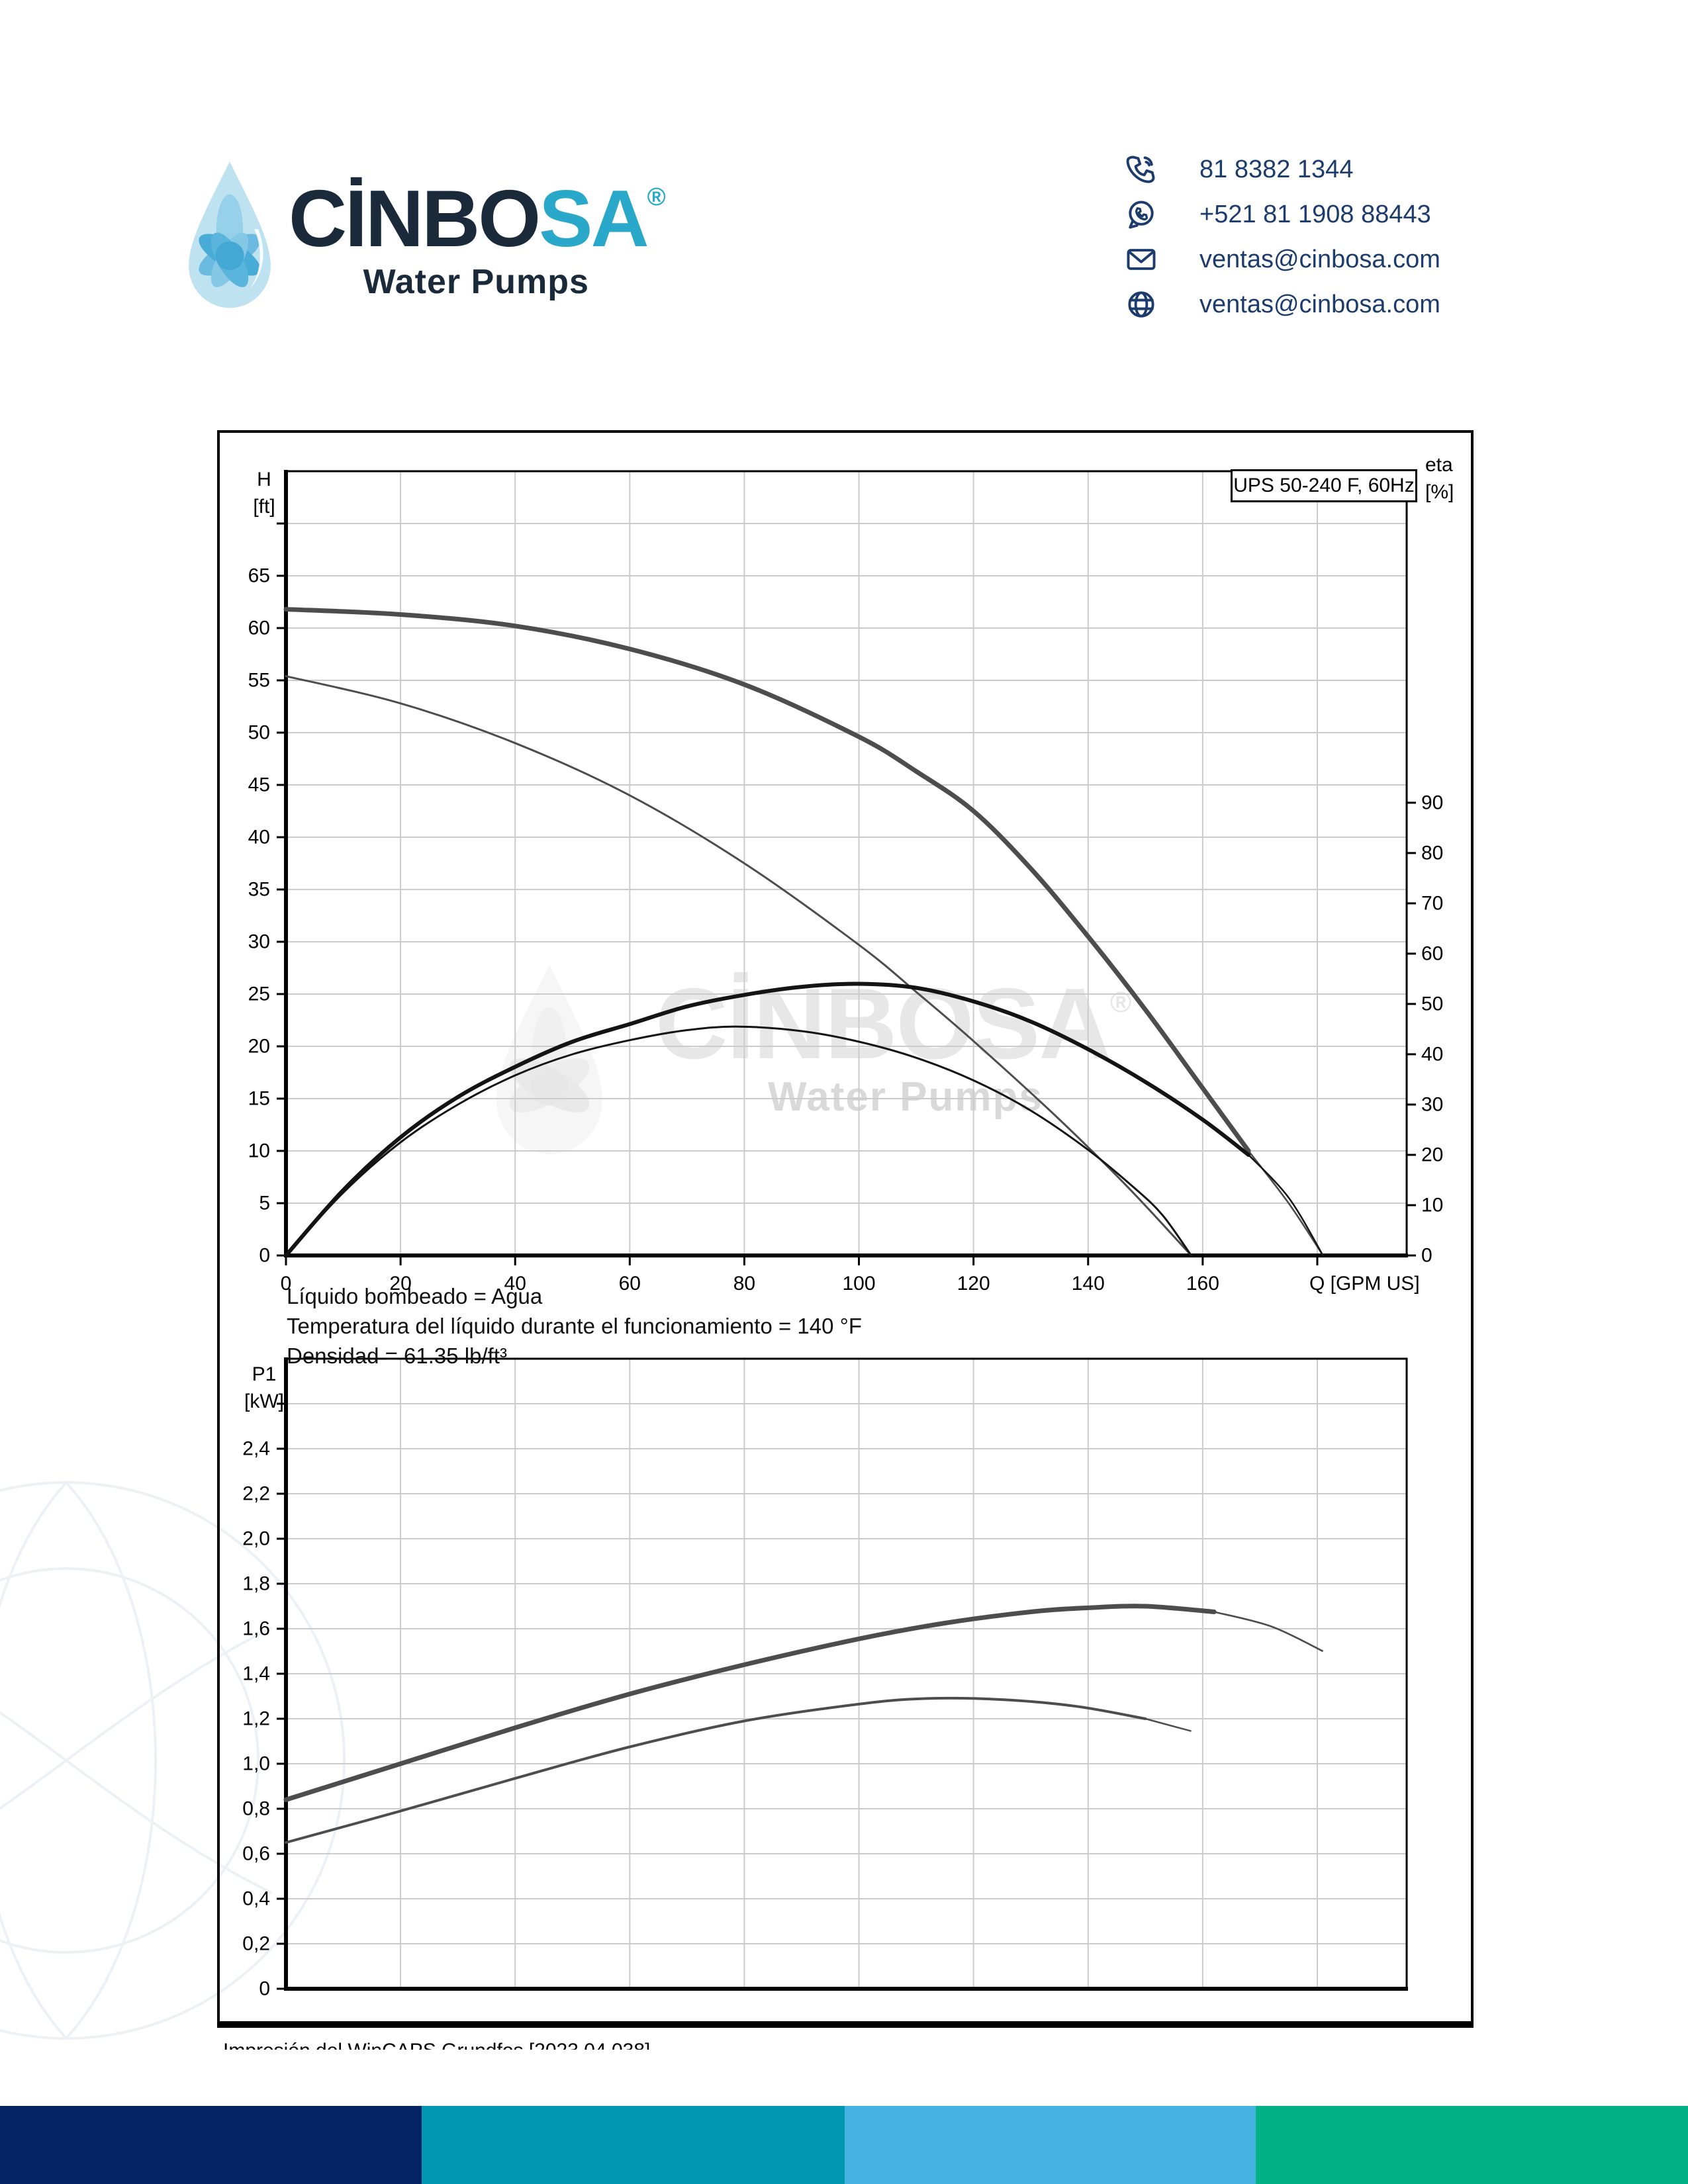  Describe the element at coordinates (1364, 1284) in the screenshot. I see `svg-text: Q [GPM US]` at that location.